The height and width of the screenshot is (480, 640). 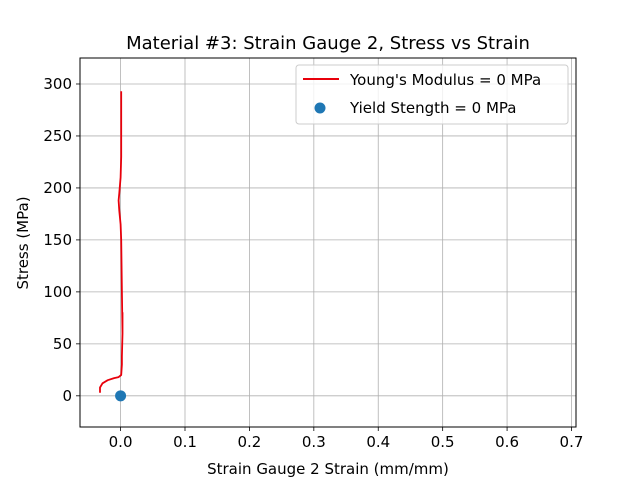 What do you see at coordinates (320, 108) in the screenshot?
I see `legend-swatch-yield-strength-marker` at bounding box center [320, 108].